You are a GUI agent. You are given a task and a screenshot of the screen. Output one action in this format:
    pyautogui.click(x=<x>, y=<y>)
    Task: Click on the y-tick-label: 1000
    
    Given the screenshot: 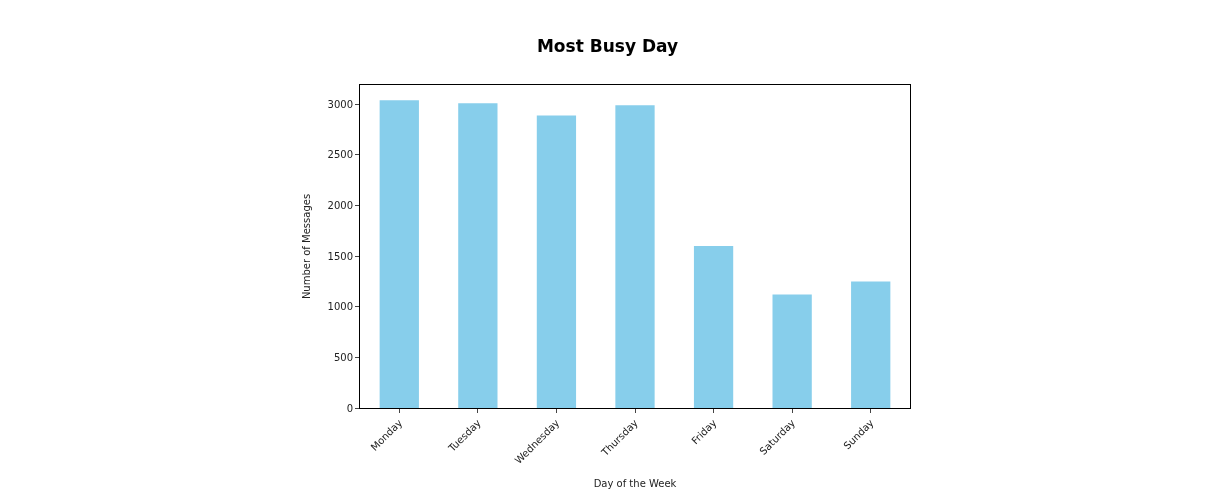 What is the action you would take?
    pyautogui.click(x=340, y=307)
    